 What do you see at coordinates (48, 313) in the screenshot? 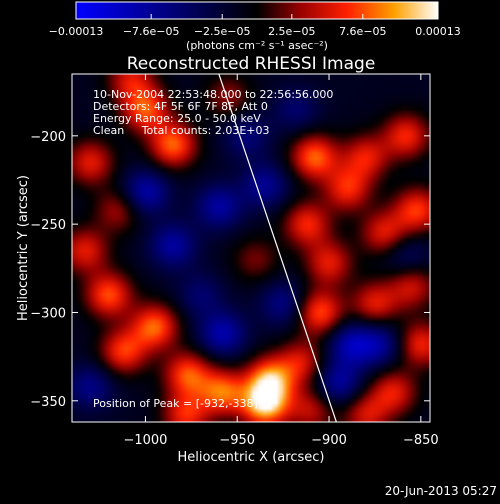
I see `y-tick-label: −300` at bounding box center [48, 313].